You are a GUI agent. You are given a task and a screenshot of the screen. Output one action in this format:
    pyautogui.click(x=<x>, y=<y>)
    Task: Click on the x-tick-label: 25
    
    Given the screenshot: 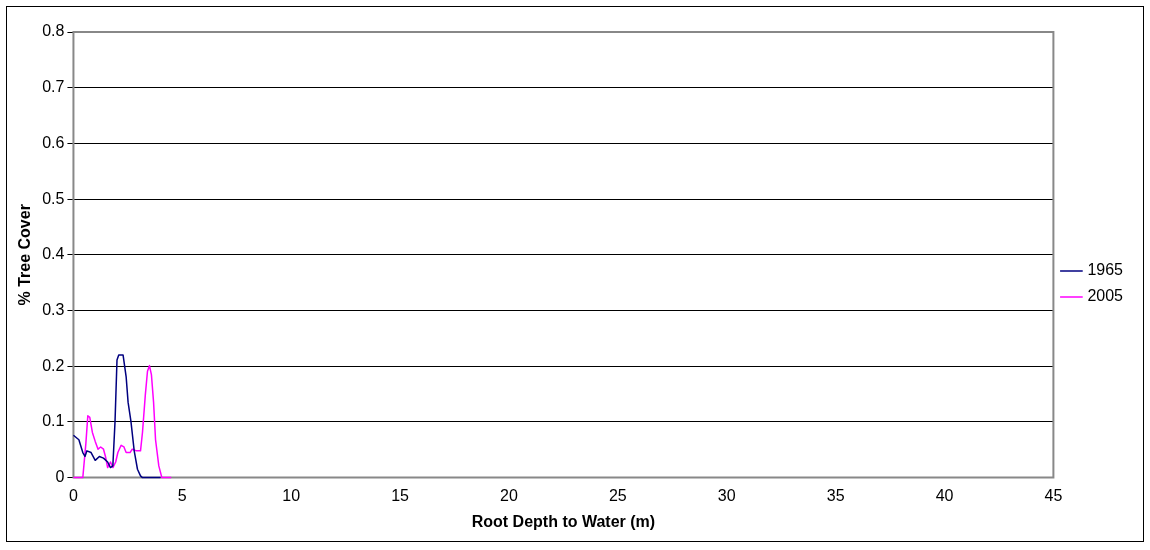 What is the action you would take?
    pyautogui.click(x=617, y=495)
    